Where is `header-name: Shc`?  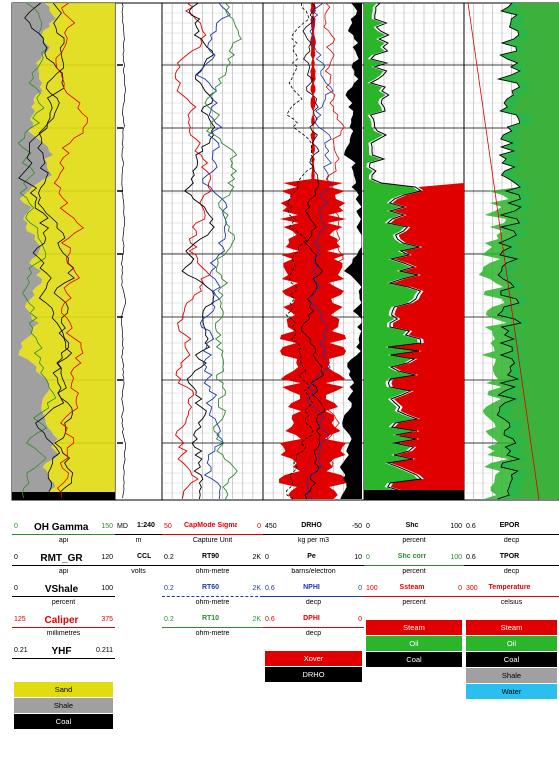
header-name: Shc is located at coordinates (412, 525).